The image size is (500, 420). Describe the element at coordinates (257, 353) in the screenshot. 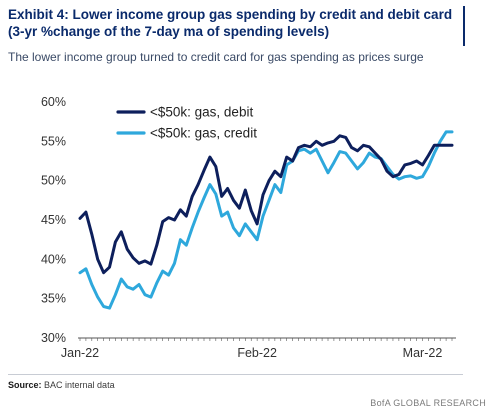

I see `x-tick-label: Feb-22` at that location.